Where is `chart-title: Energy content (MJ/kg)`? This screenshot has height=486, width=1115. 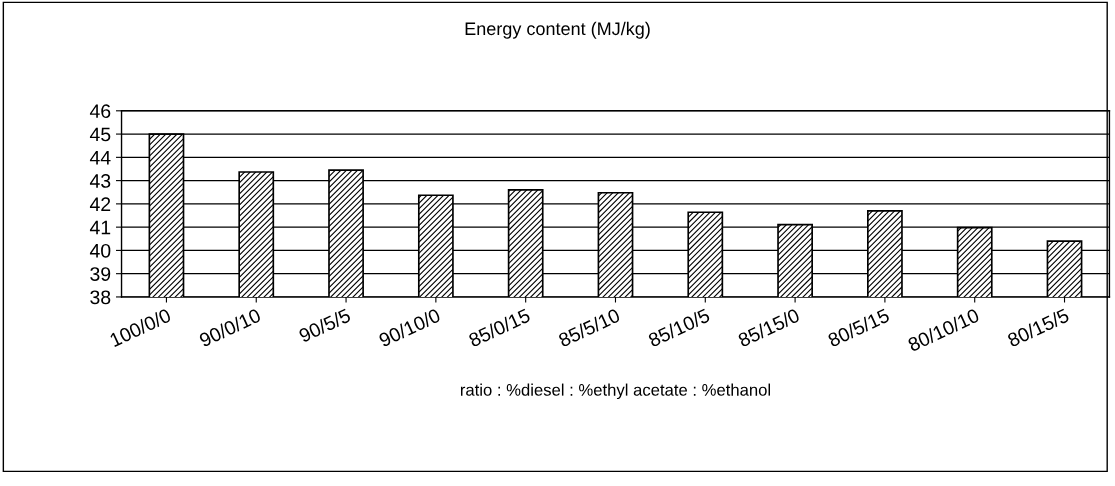 chart-title: Energy content (MJ/kg) is located at coordinates (557, 30).